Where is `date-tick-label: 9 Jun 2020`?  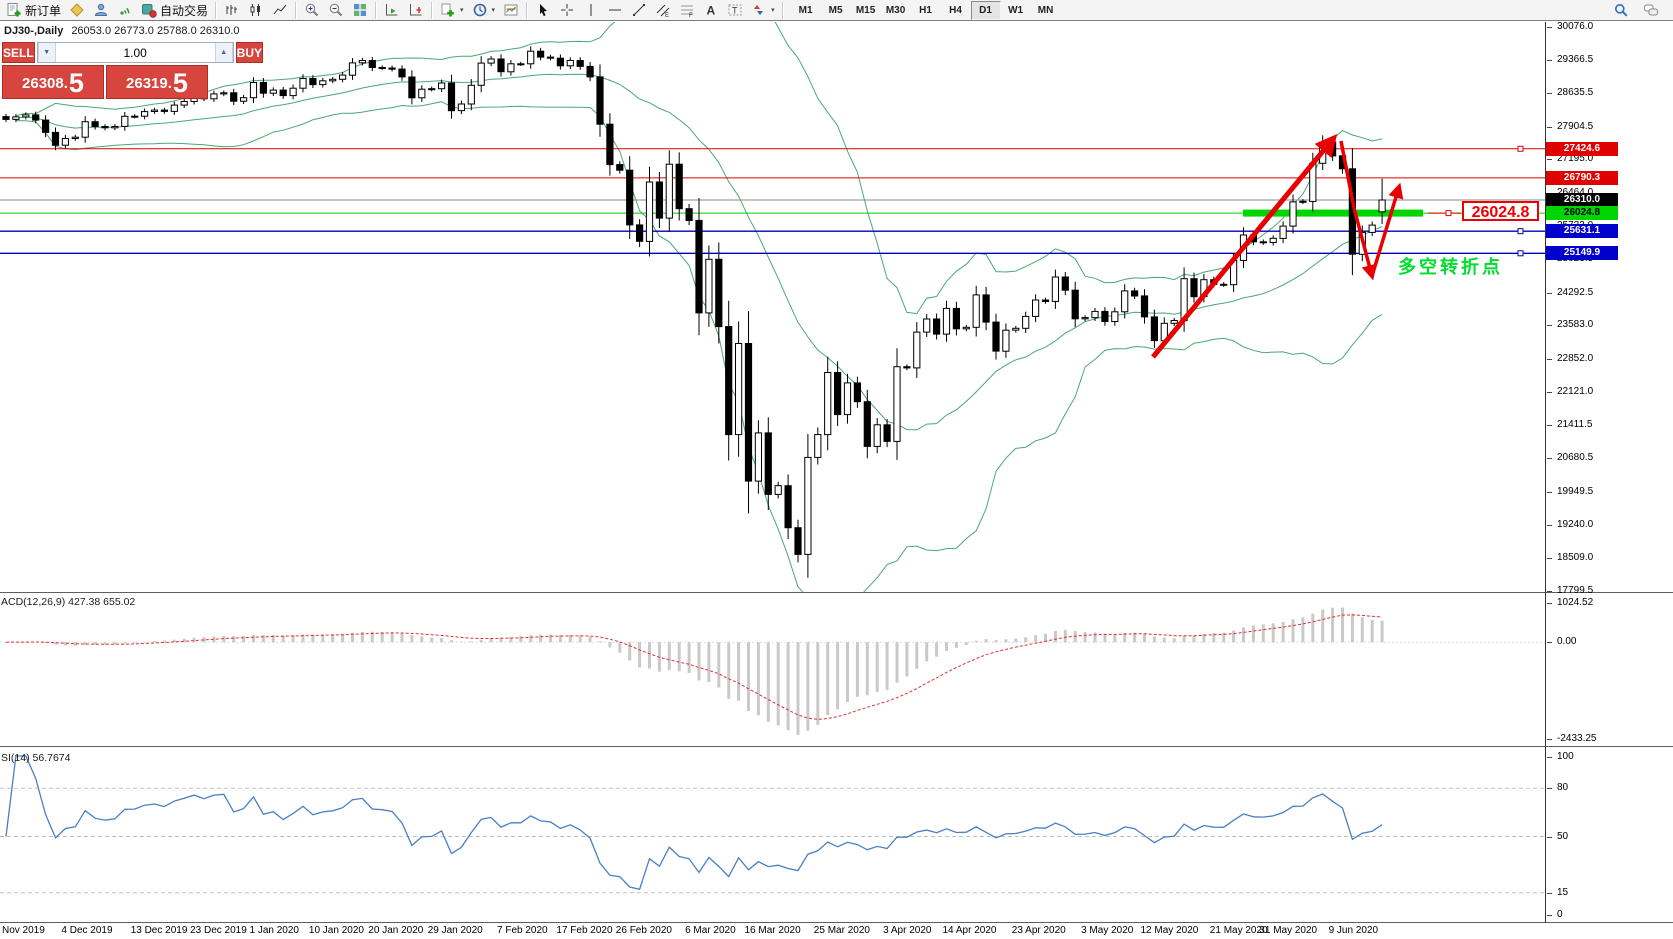
date-tick-label: 9 Jun 2020 is located at coordinates (1353, 930).